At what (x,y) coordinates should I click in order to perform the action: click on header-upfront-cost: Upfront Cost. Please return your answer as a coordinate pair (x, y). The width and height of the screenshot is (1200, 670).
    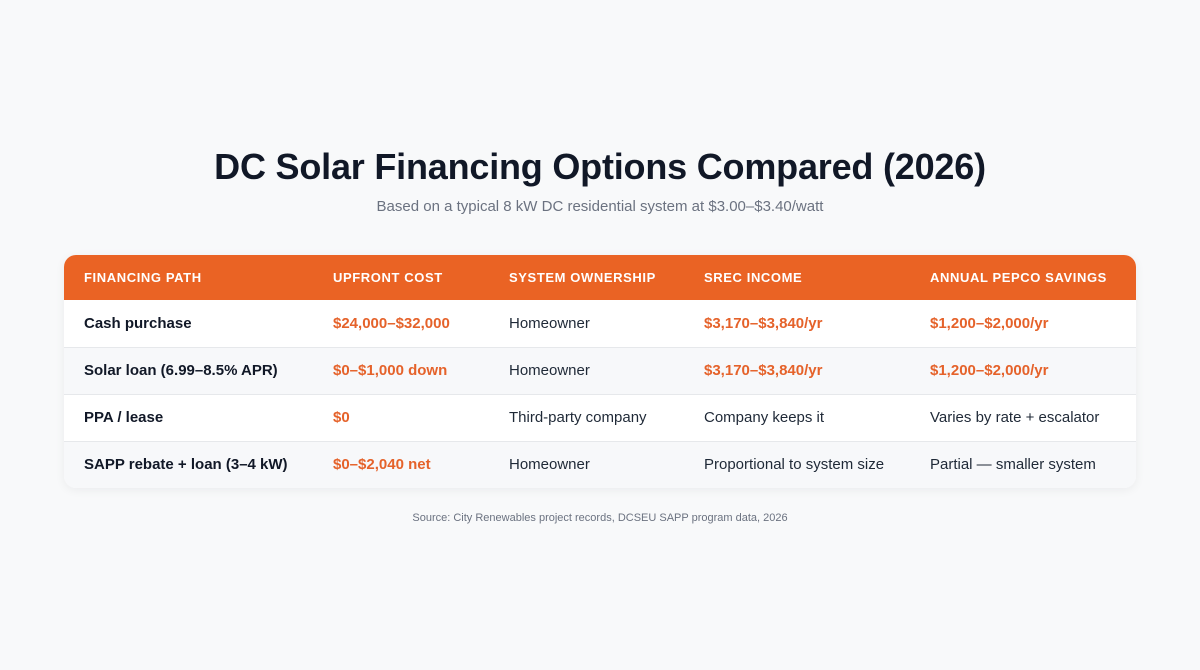
    Looking at the image, I should click on (388, 277).